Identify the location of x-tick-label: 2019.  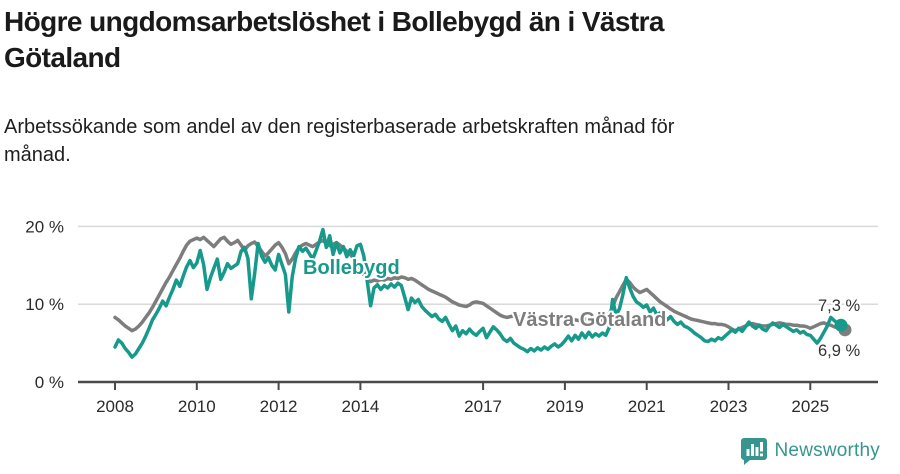
(565, 406).